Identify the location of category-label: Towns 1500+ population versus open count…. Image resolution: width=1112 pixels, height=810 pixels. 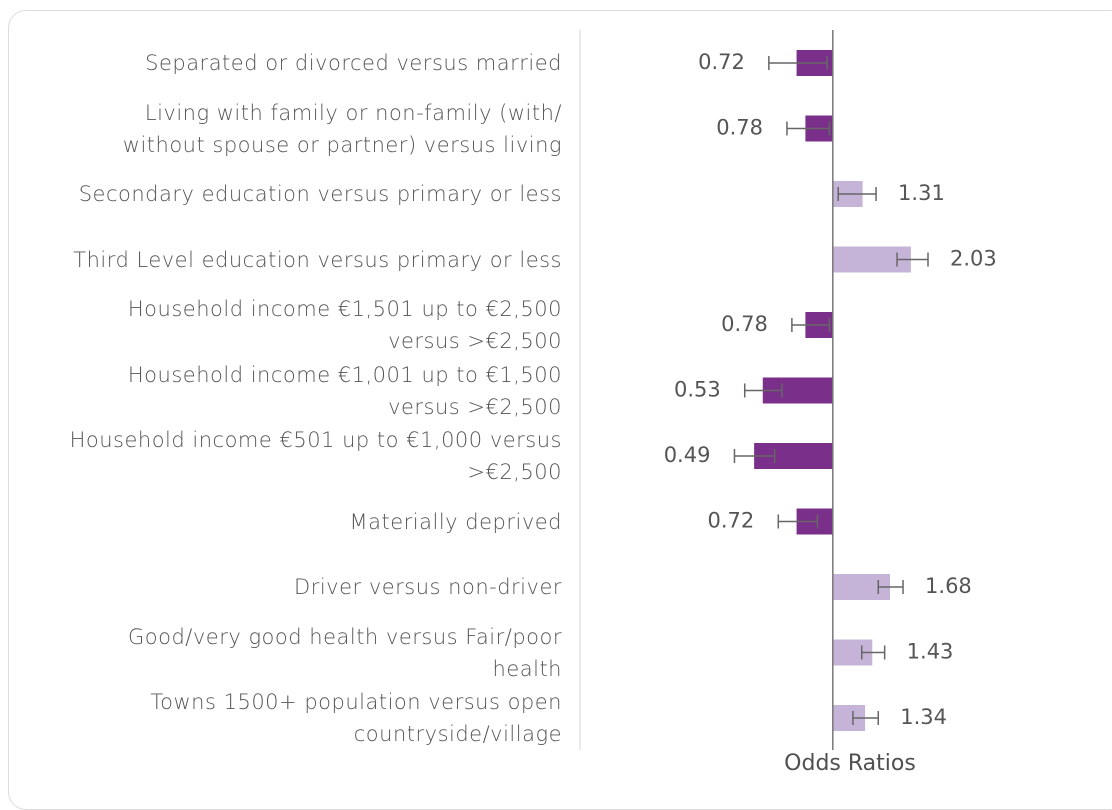
(356, 718).